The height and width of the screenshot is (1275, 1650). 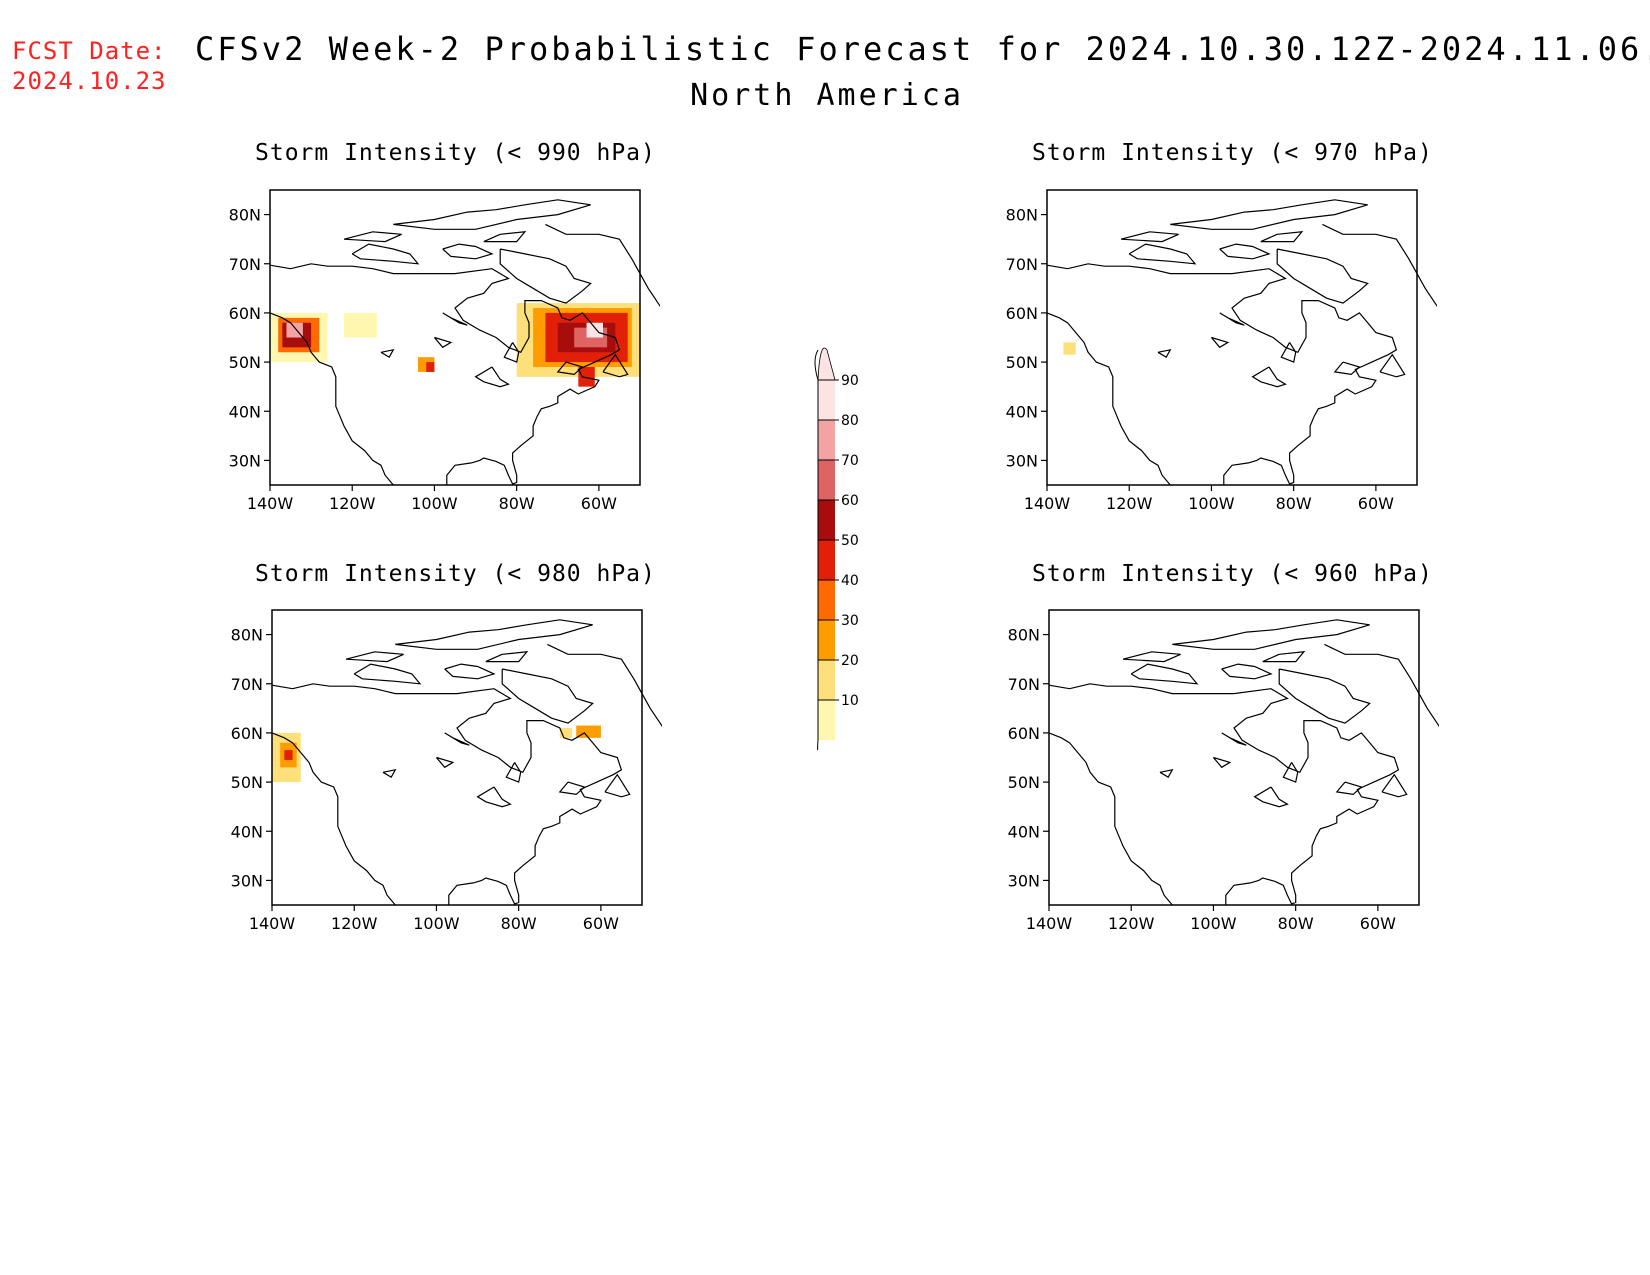 I want to click on colorbar-label: 90, so click(x=850, y=381).